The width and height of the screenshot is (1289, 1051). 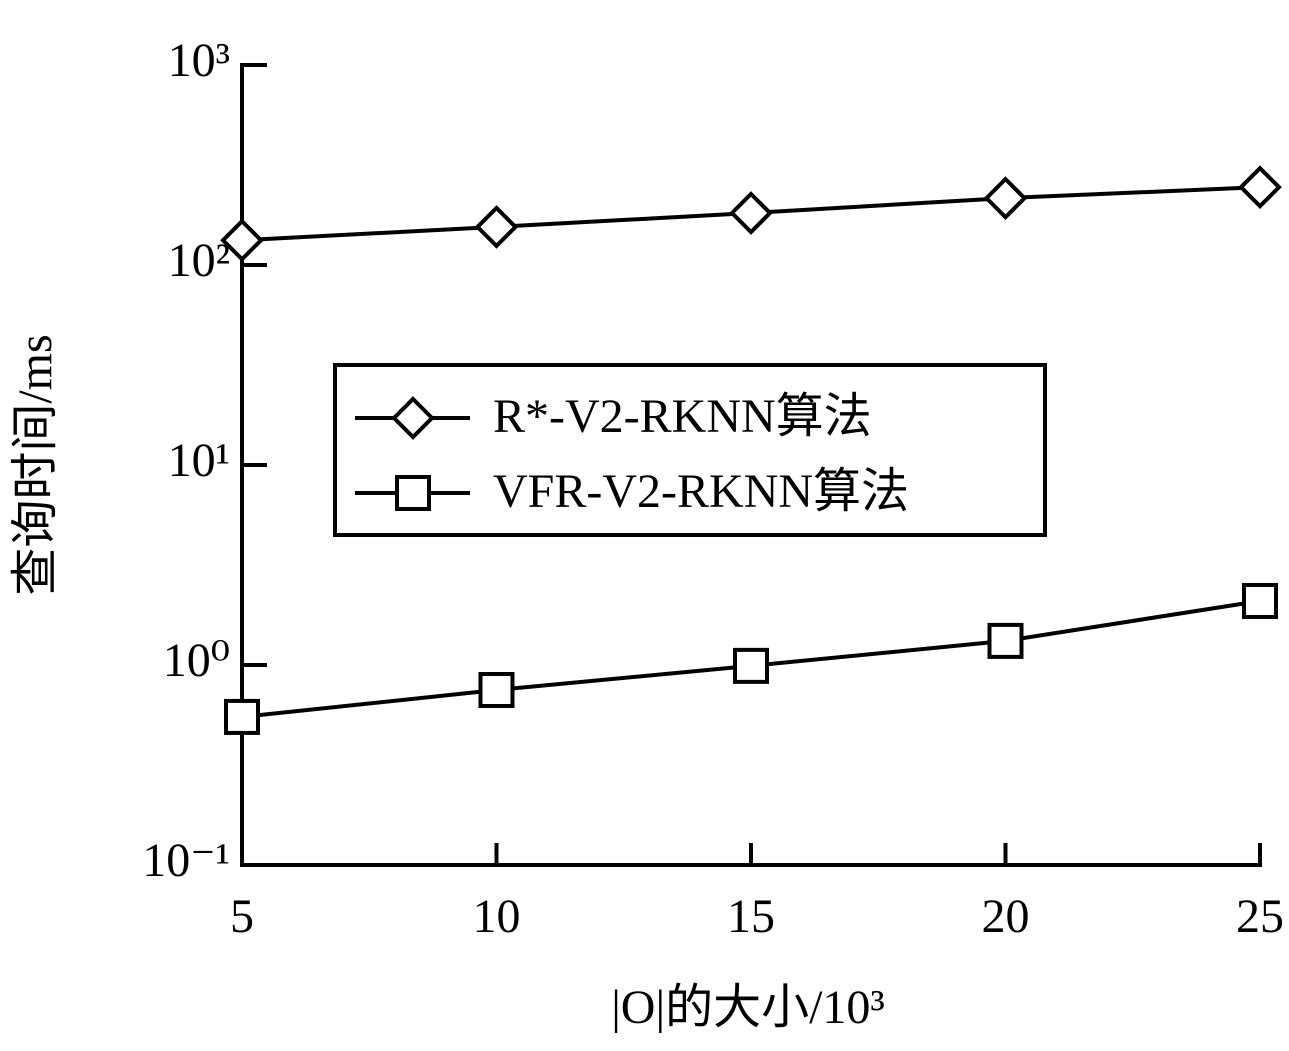 What do you see at coordinates (748, 1007) in the screenshot?
I see `x-axis-label: |O|的大小/10³` at bounding box center [748, 1007].